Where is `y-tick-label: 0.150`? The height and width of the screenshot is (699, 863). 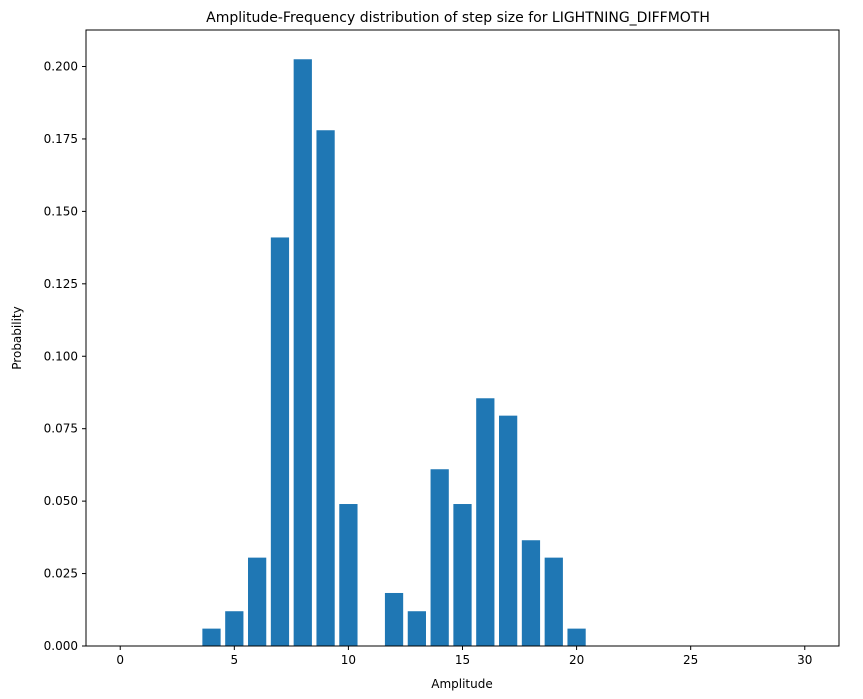
y-tick-label: 0.150 is located at coordinates (61, 211).